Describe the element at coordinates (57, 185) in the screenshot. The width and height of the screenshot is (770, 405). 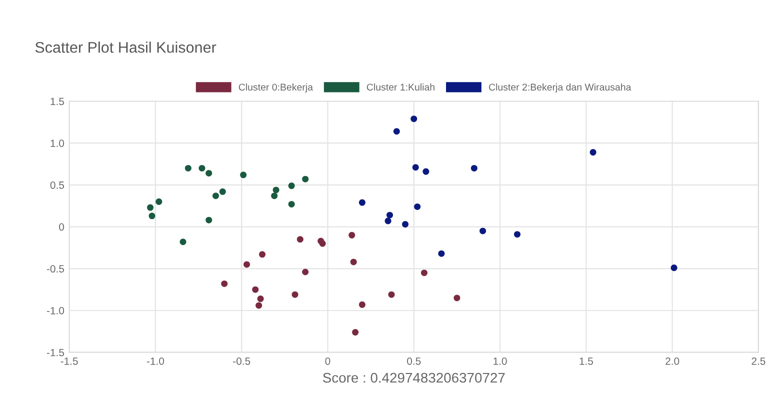
I see `y-tick-label: 0.5` at that location.